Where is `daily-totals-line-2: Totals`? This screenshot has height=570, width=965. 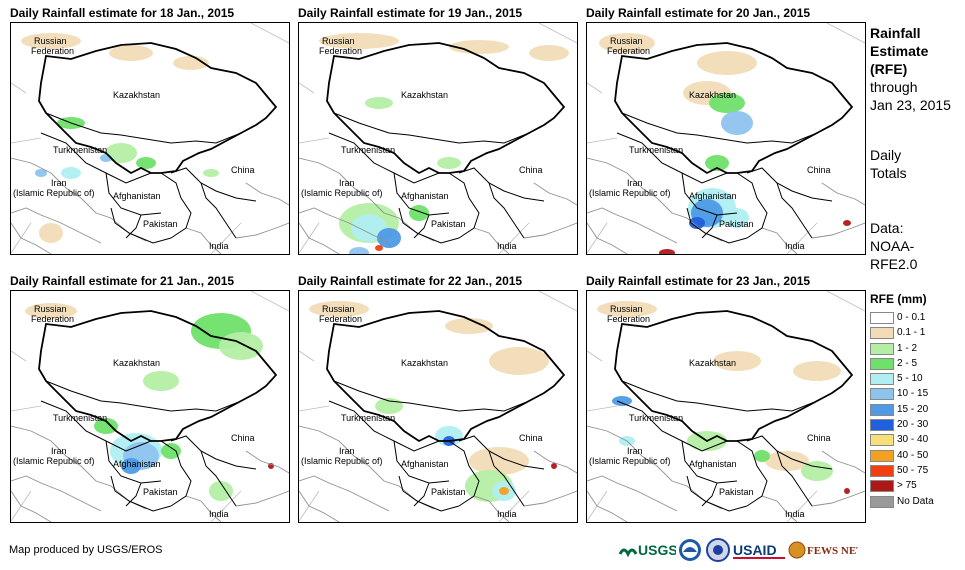
daily-totals-line-2: Totals is located at coordinates (888, 173).